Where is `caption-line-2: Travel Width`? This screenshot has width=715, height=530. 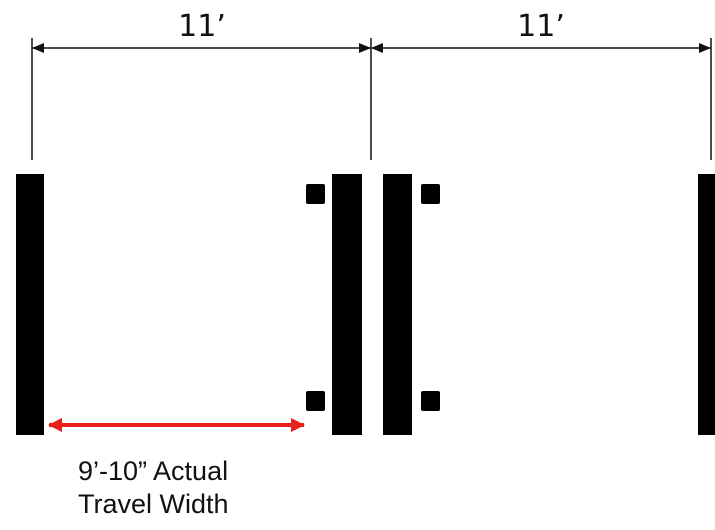
caption-line-2: Travel Width is located at coordinates (153, 504).